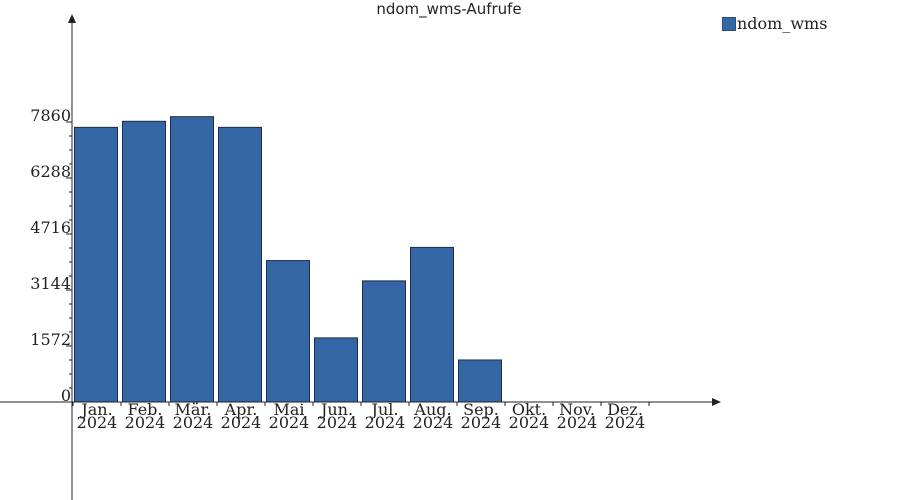  I want to click on x-tick-label-7: Aug. 2024, so click(433, 416).